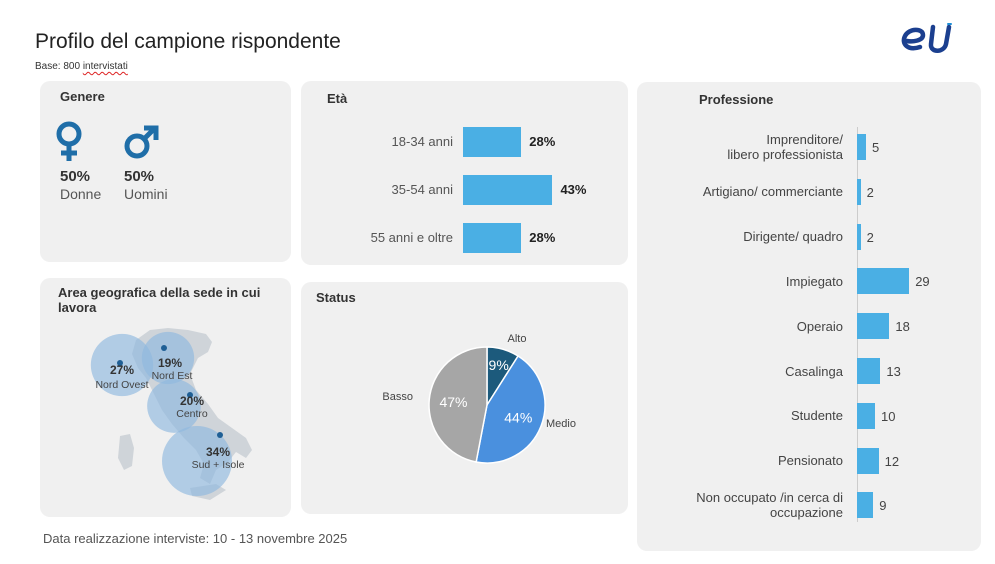 The image size is (995, 564). Describe the element at coordinates (422, 189) in the screenshot. I see `eta-category-label: 35-54 anni` at that location.